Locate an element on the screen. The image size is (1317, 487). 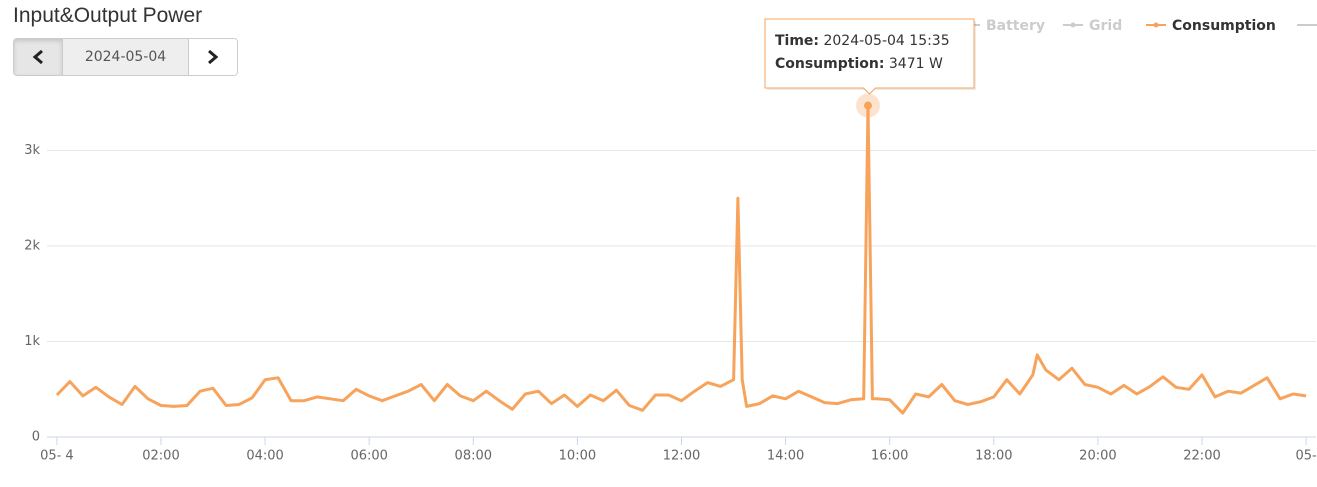
tooltip-text: Time: 2024-05-04 15:35 is located at coordinates (862, 41).